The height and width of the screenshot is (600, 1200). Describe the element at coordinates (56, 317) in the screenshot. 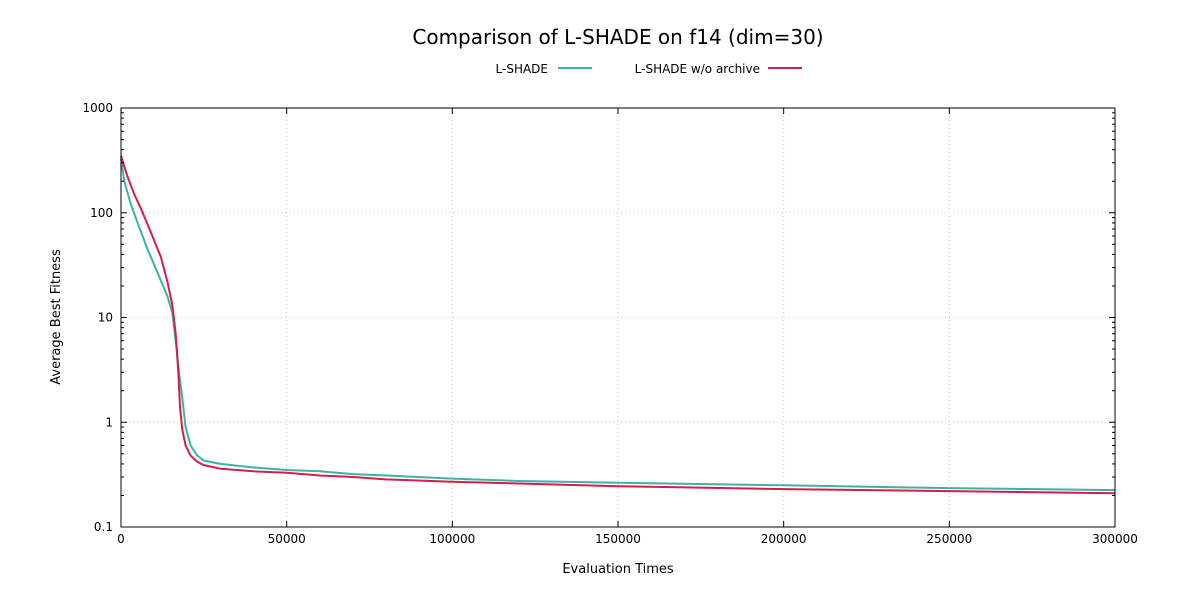

I see `y-axis-label: Average Best Fitness` at that location.